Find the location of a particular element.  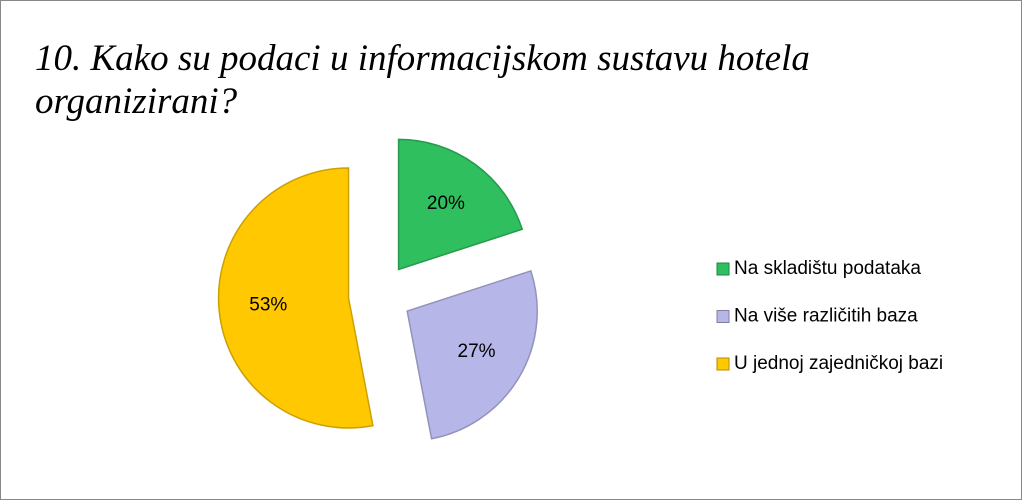

legend-label: Na više različitih baza is located at coordinates (826, 316).